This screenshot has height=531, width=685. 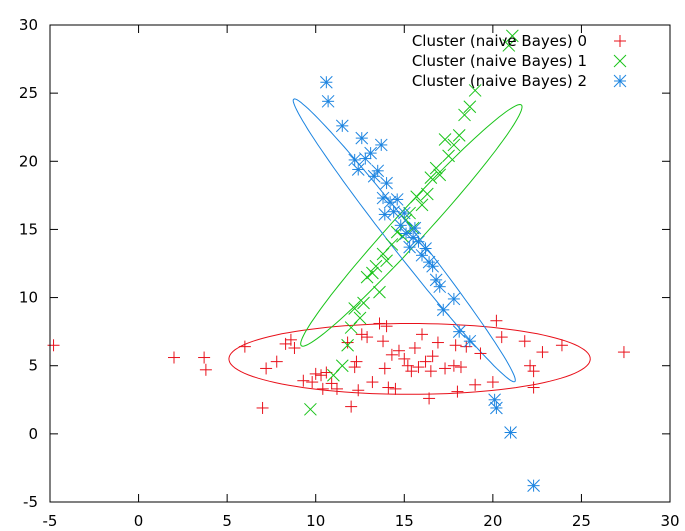 I want to click on y-tick-label: 25, so click(x=28, y=93).